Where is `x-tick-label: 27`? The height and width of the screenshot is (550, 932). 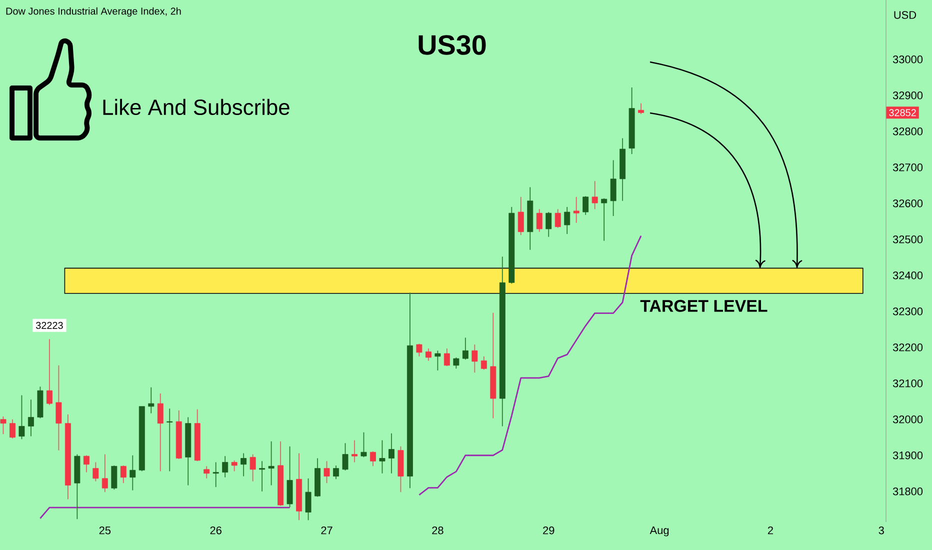
x-tick-label: 27 is located at coordinates (326, 530).